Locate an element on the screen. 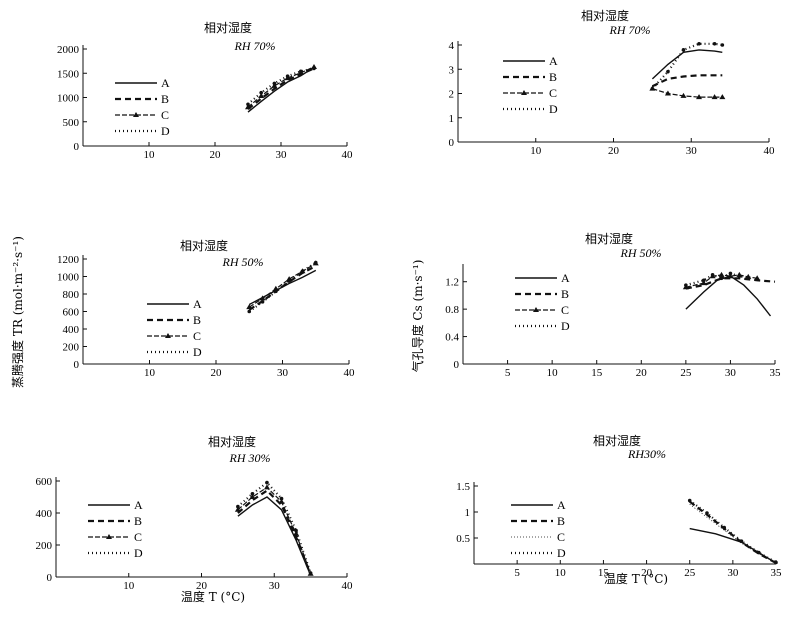 Image resolution: width=804 pixels, height=641 pixels. y-tick-label: 0.8 is located at coordinates (452, 310).